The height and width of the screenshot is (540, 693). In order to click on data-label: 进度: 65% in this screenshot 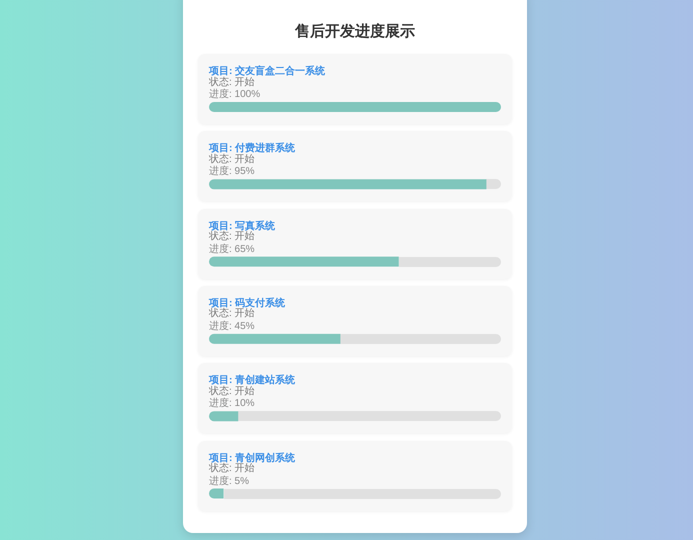, I will do `click(232, 249)`.